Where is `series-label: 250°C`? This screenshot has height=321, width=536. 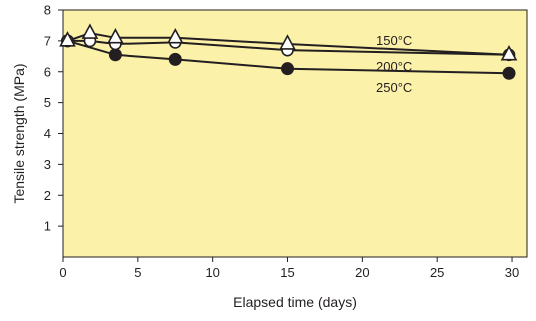 series-label: 250°C is located at coordinates (394, 87).